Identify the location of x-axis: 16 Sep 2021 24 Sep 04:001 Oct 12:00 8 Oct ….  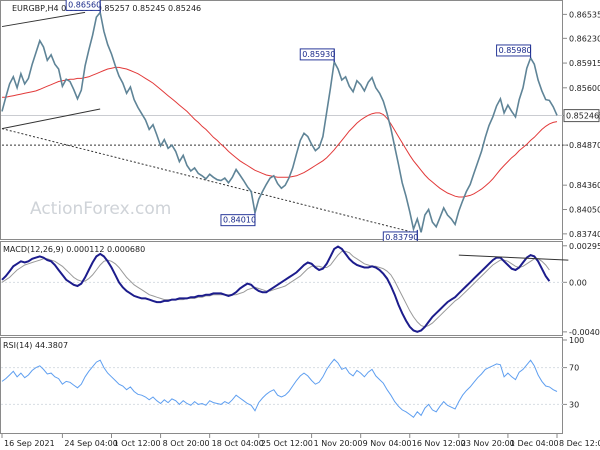
(300, 441).